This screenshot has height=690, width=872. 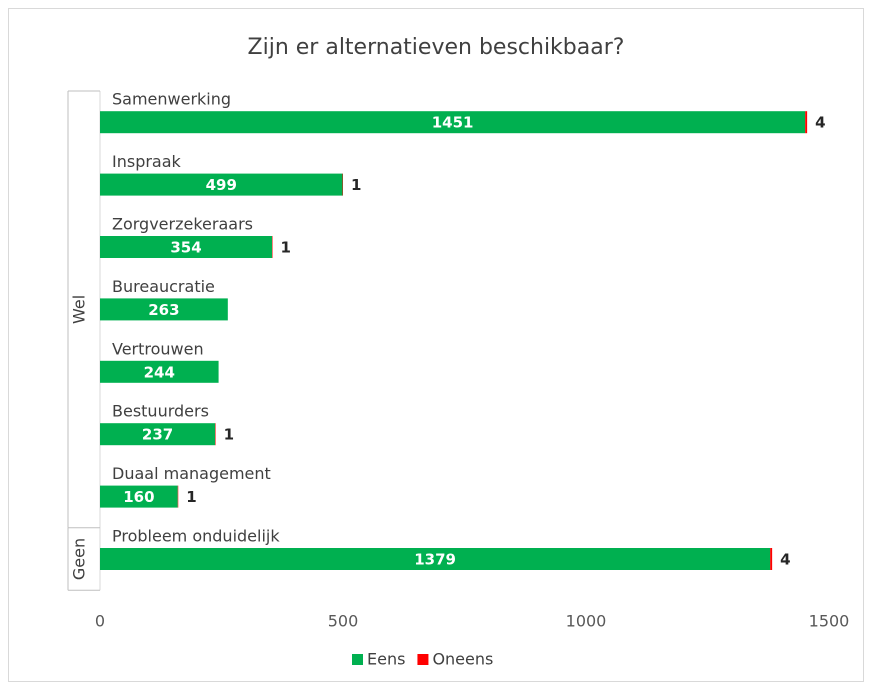 I want to click on data-label: 263, so click(x=163, y=310).